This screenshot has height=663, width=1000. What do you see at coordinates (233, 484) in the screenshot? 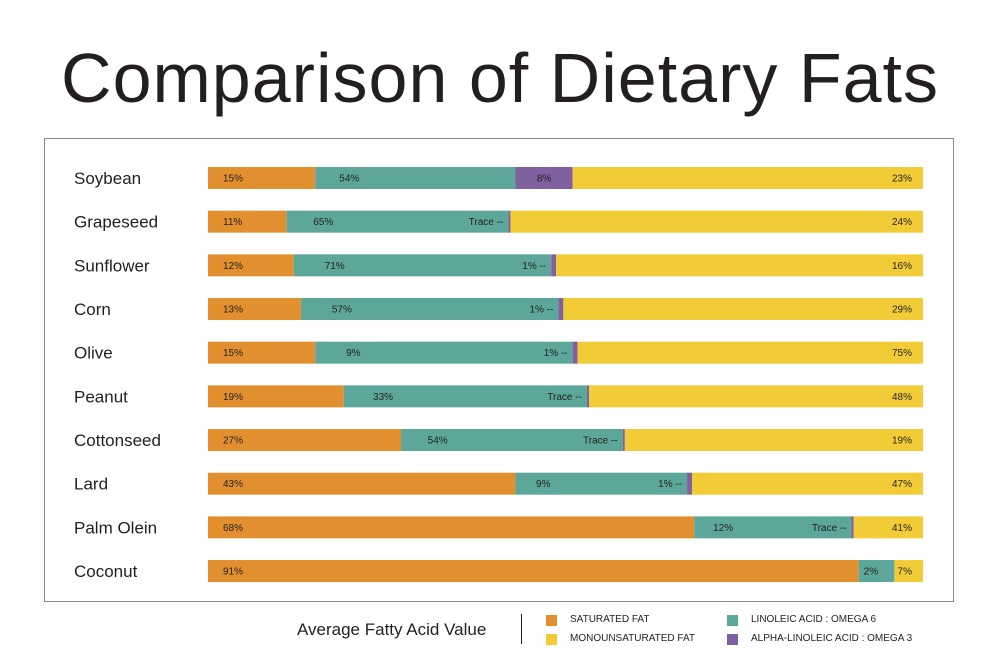
I see `data-label-saturated: 43%` at bounding box center [233, 484].